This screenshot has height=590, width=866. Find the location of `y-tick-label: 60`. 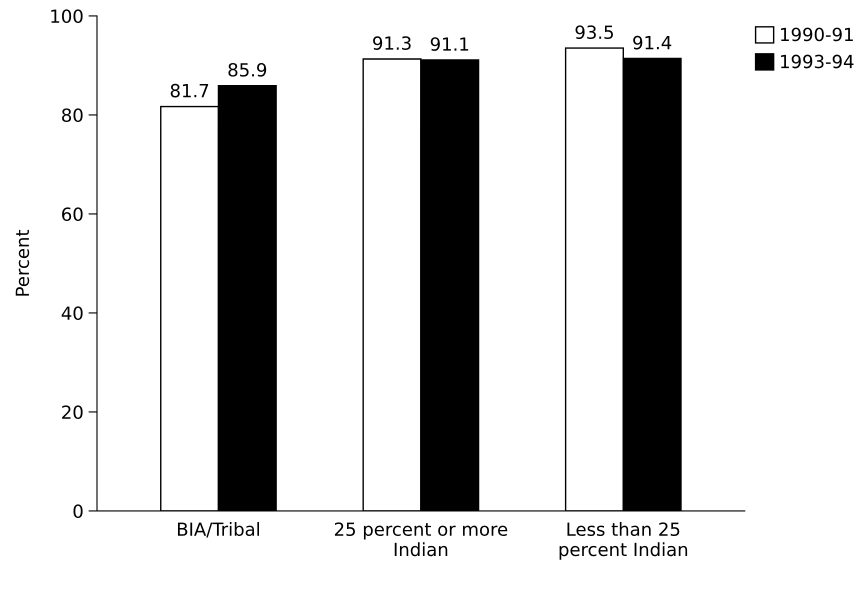

y-tick-label: 60 is located at coordinates (72, 214).